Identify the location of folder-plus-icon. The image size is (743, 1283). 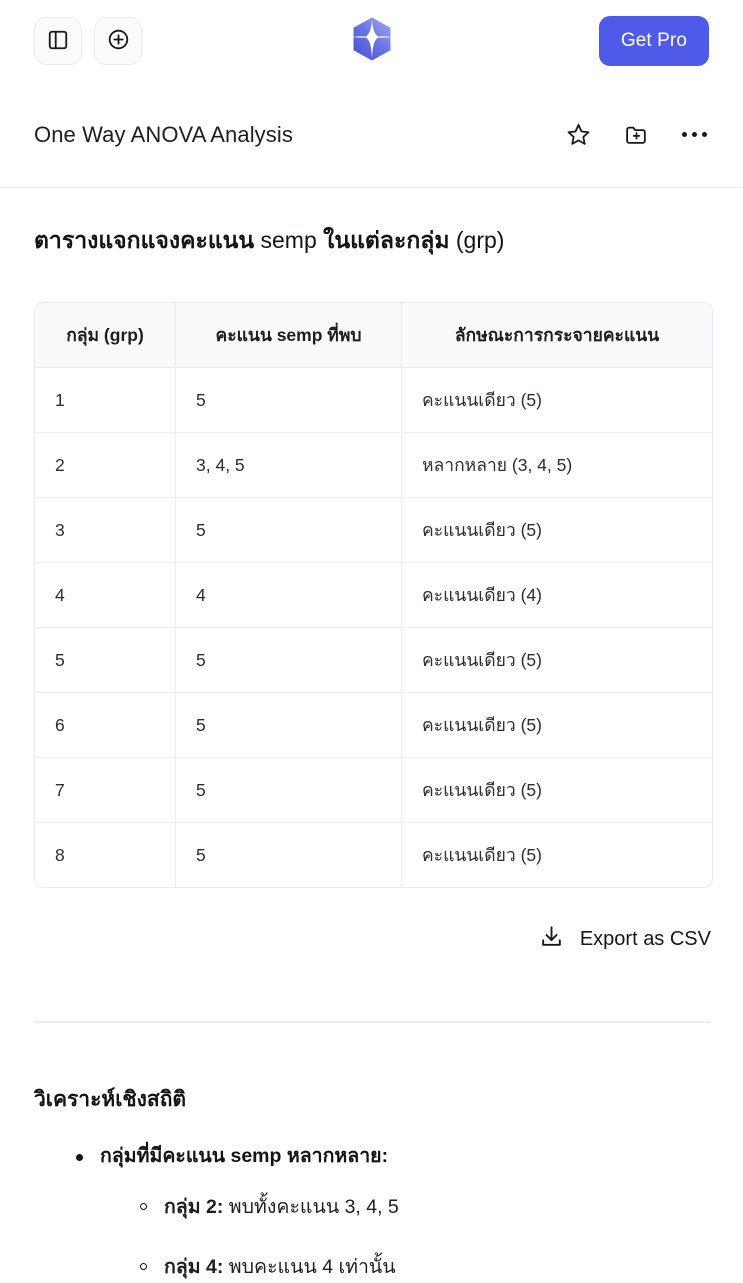
(636, 135).